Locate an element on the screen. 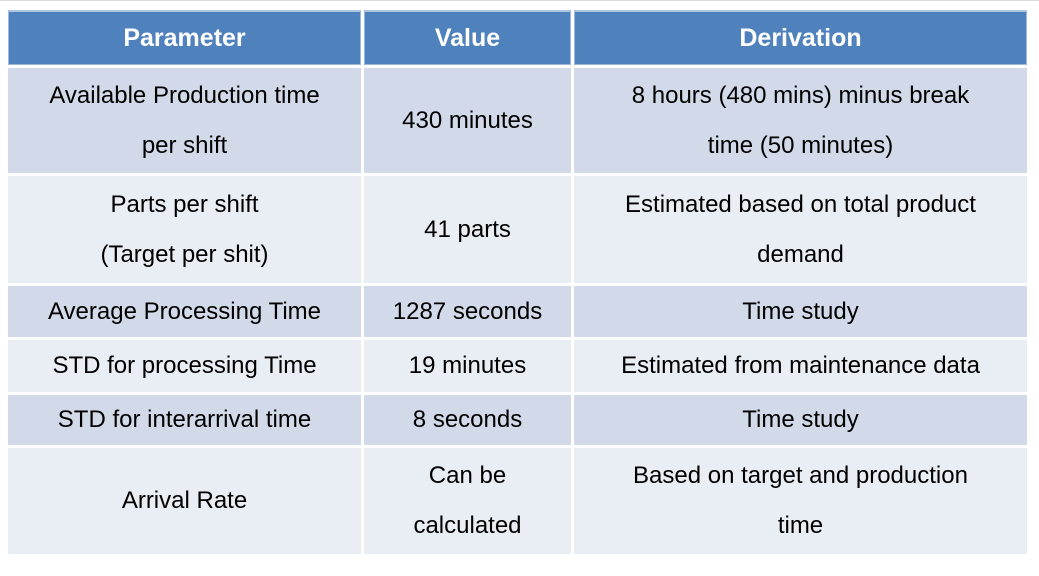 Image resolution: width=1039 pixels, height=576 pixels. cell-parameter: Arrival Rate is located at coordinates (184, 501).